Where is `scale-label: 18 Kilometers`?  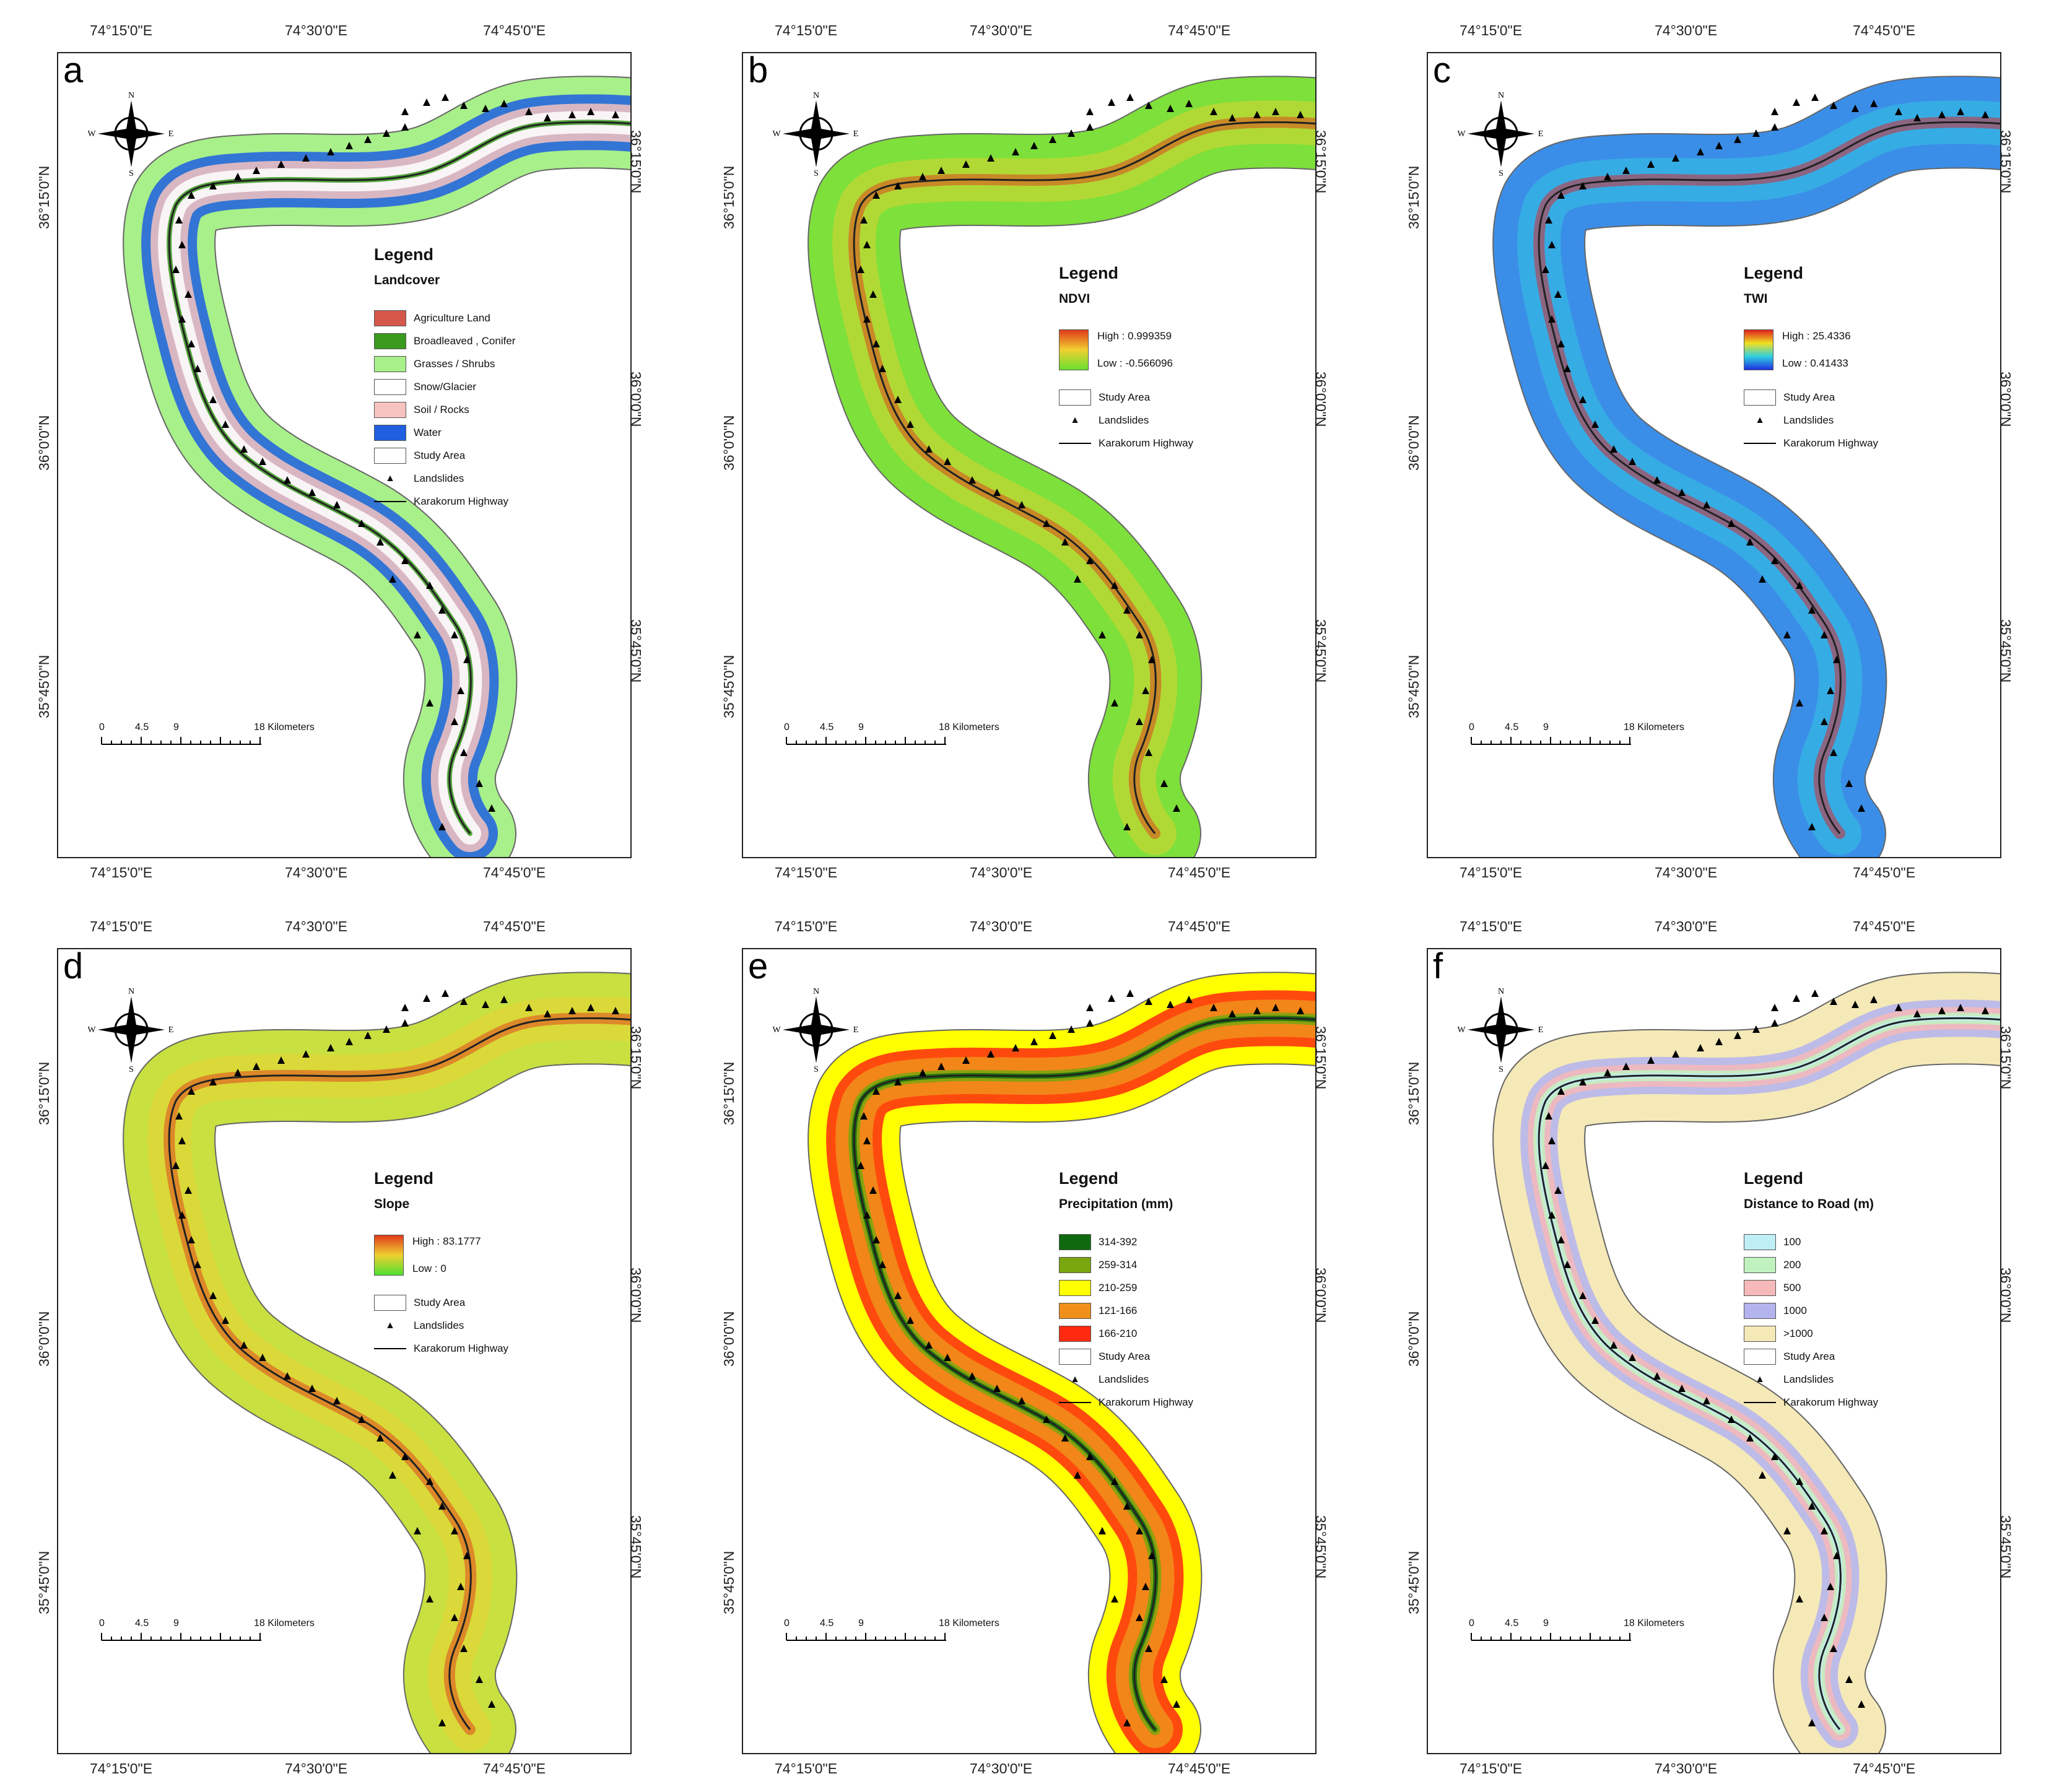
scale-label: 18 Kilometers is located at coordinates (284, 728).